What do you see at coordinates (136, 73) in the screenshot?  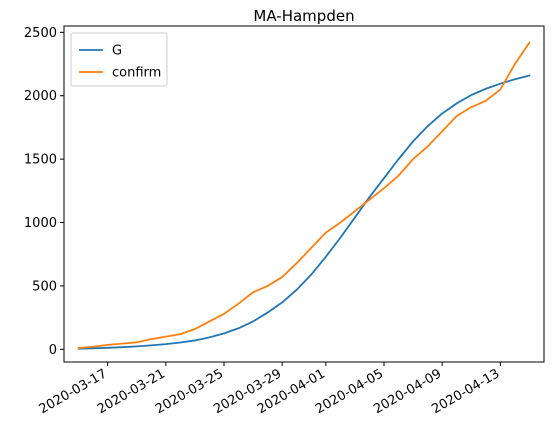 I see `legend-label: confirm` at bounding box center [136, 73].